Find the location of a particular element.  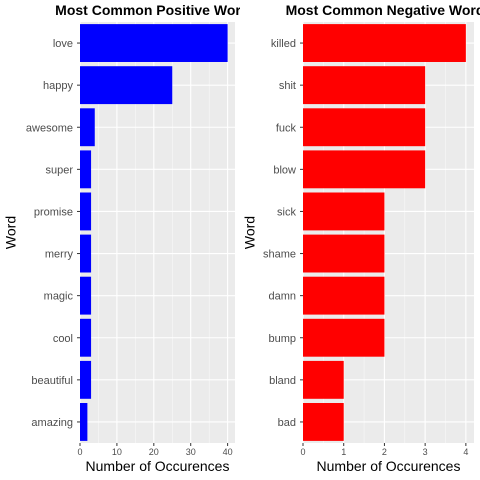

negative-y-tick-label: bland is located at coordinates (282, 381).